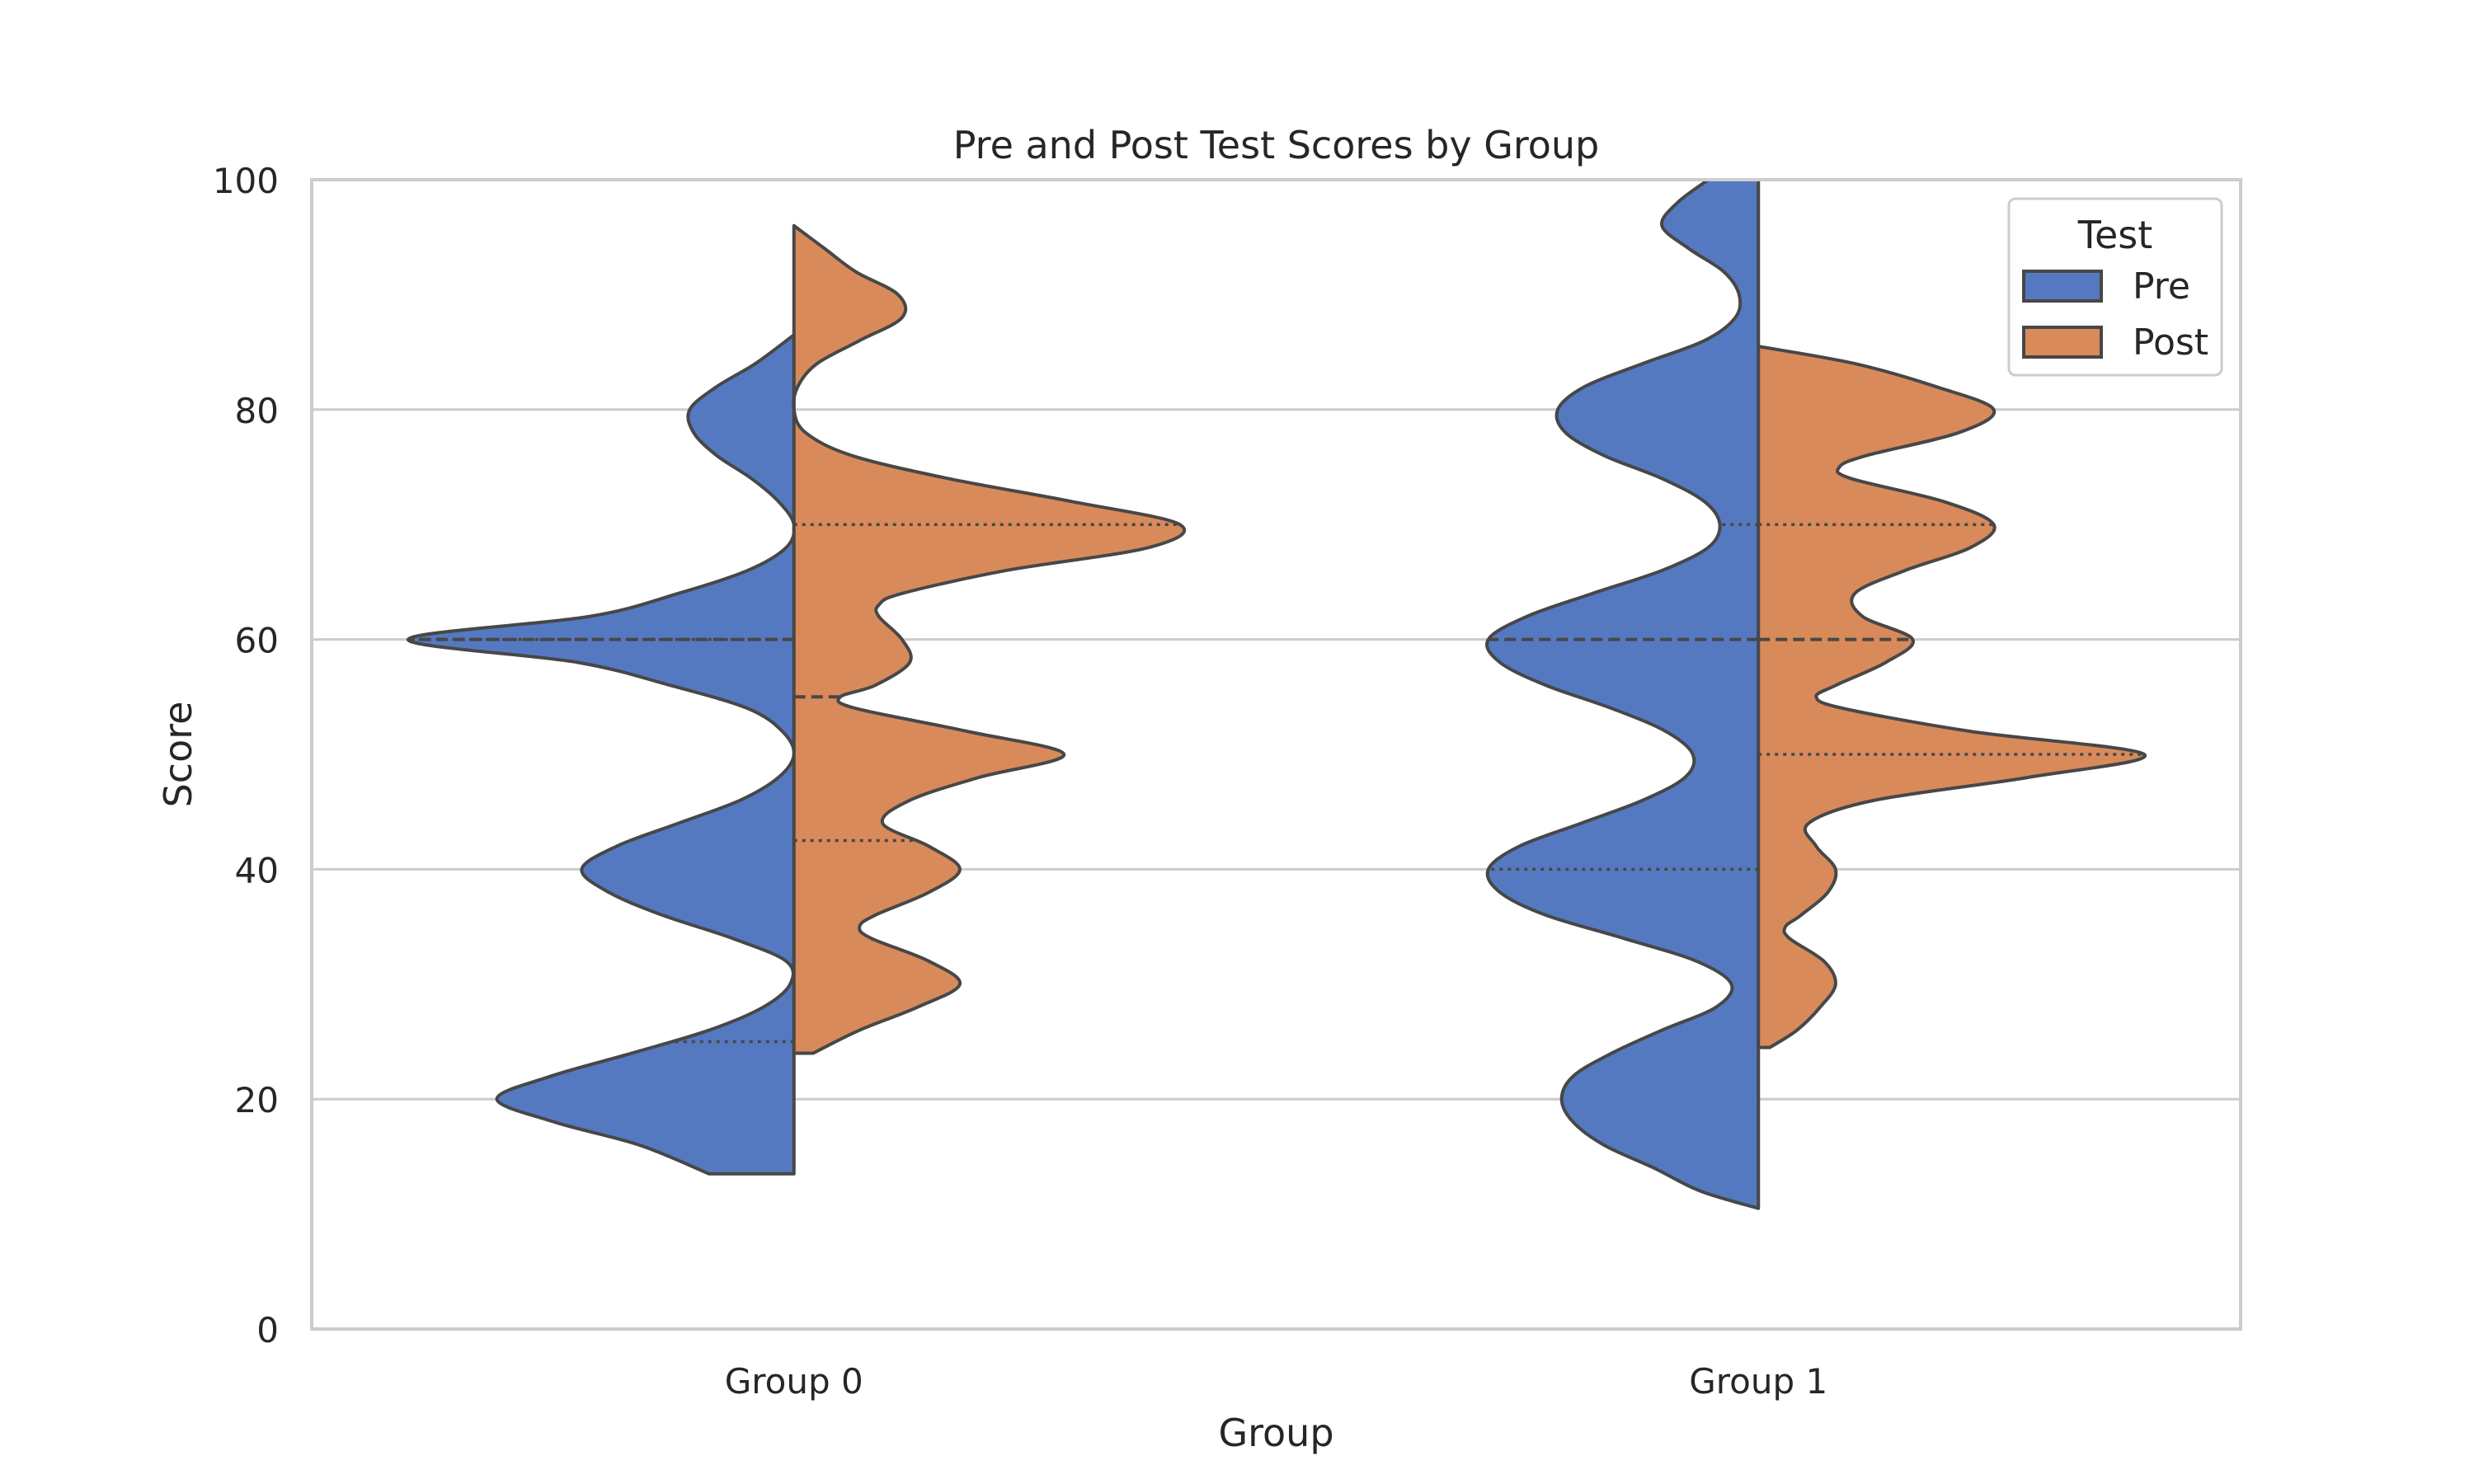  Describe the element at coordinates (257, 641) in the screenshot. I see `y-tick-label-60: 60` at that location.